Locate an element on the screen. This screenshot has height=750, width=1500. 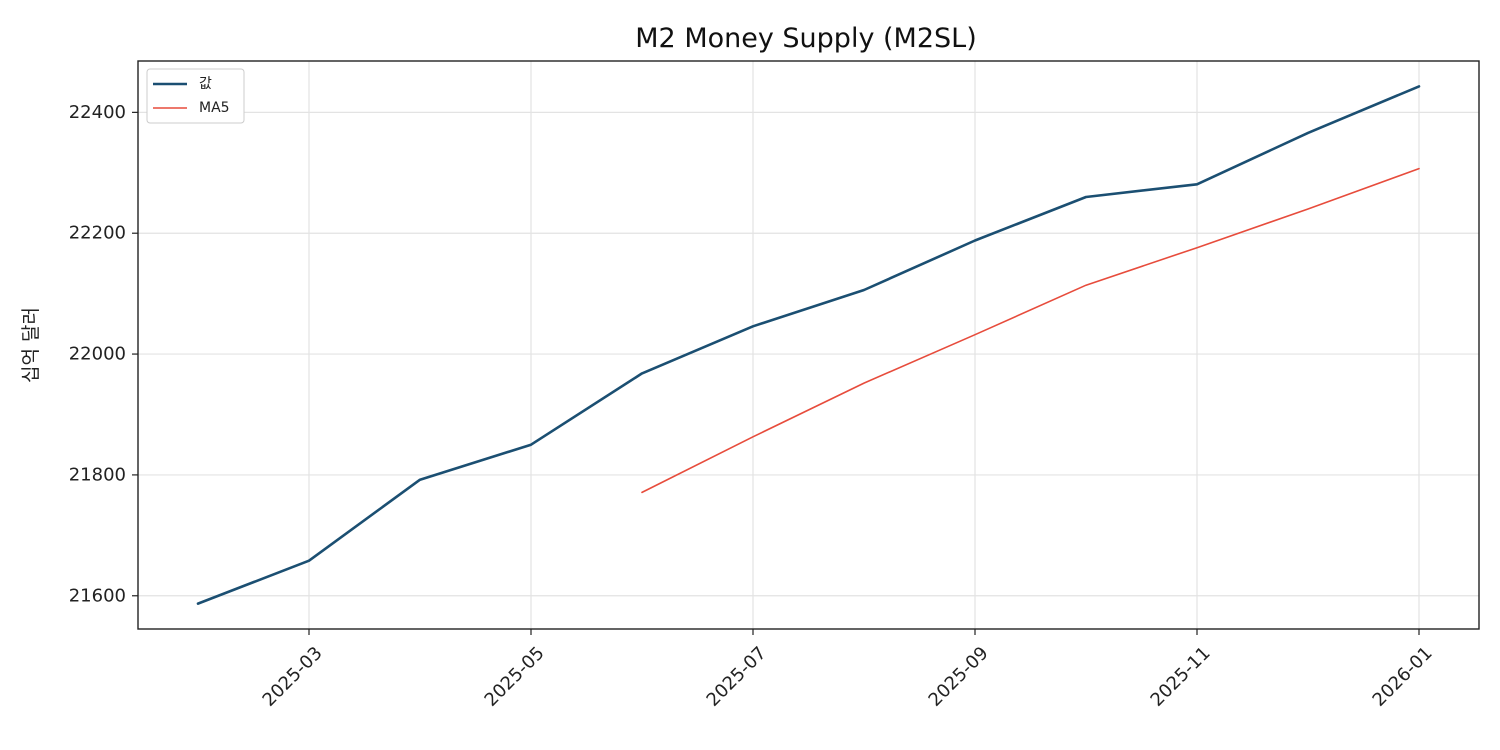
x-tick-label: 2025-11 is located at coordinates (1181, 677).